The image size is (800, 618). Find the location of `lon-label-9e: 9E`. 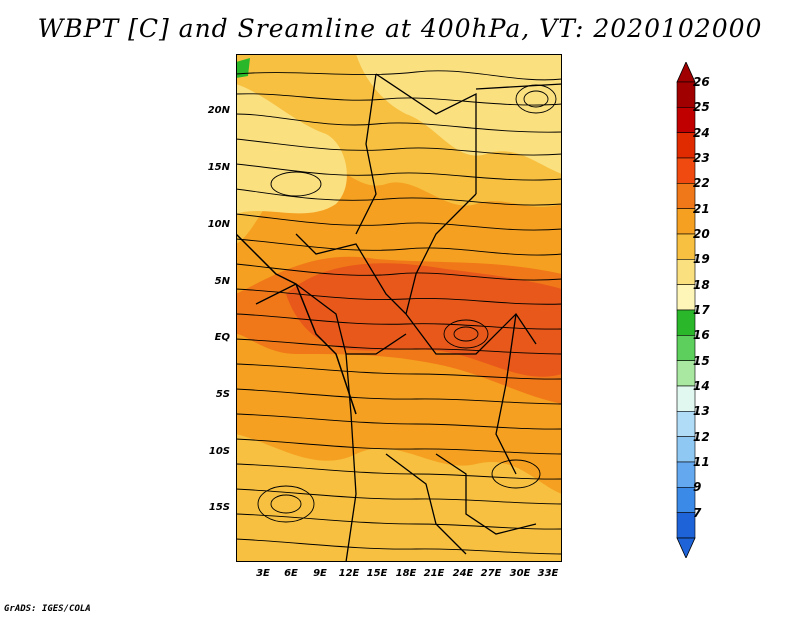

lon-label-9e: 9E is located at coordinates (320, 573).